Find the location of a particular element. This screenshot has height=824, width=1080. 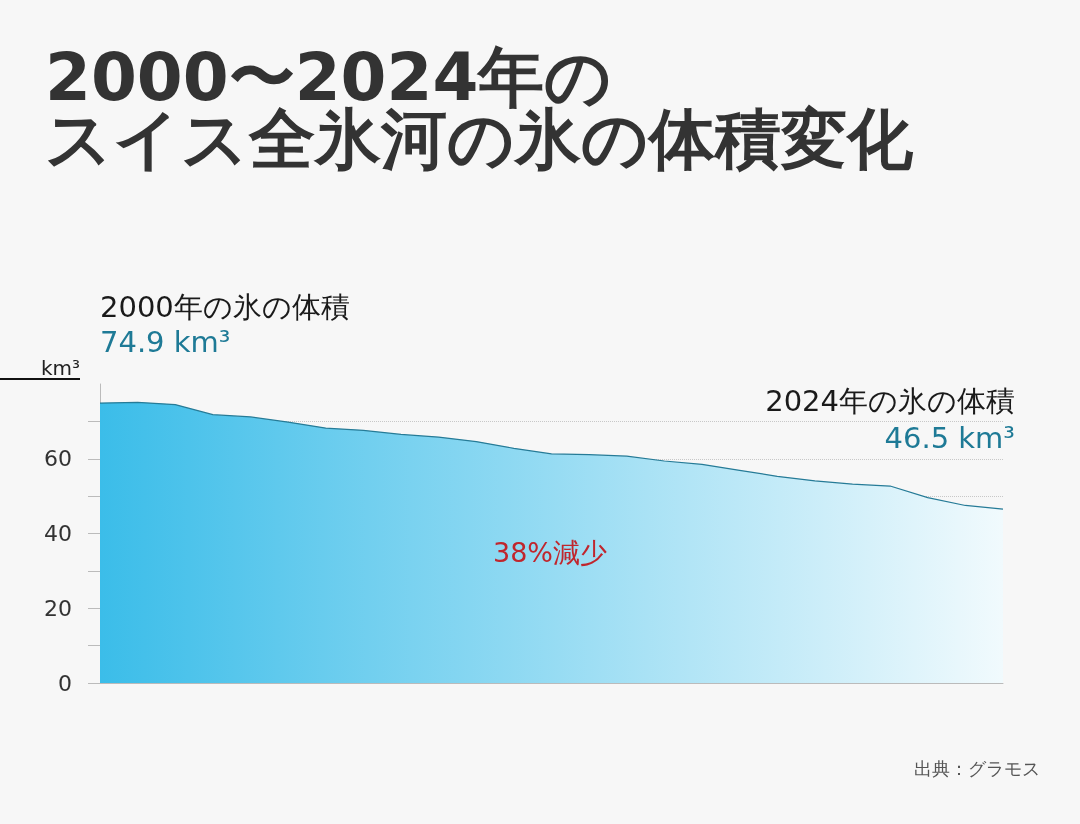

annotation: 2024年の氷の体積 is located at coordinates (890, 400).